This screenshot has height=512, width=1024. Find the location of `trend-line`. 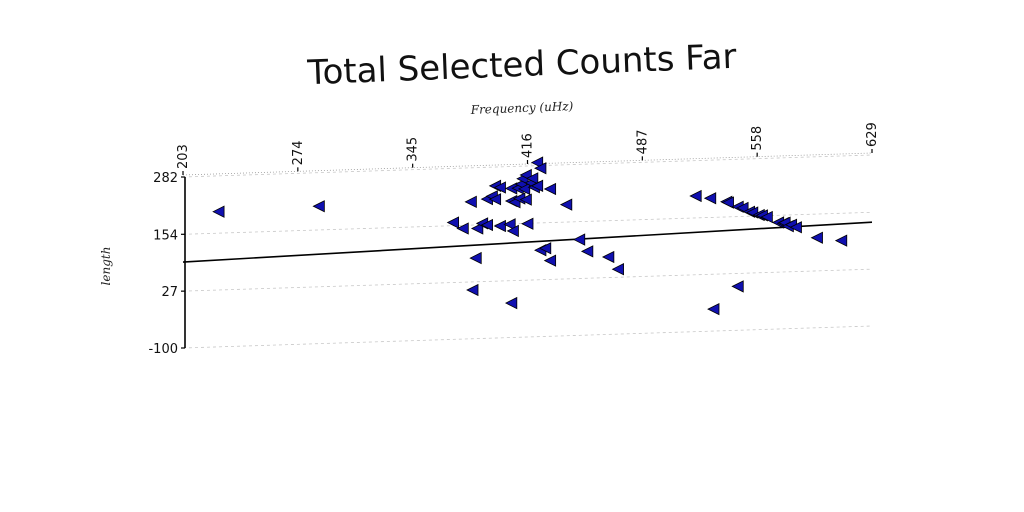

trend-line is located at coordinates (527, 242).